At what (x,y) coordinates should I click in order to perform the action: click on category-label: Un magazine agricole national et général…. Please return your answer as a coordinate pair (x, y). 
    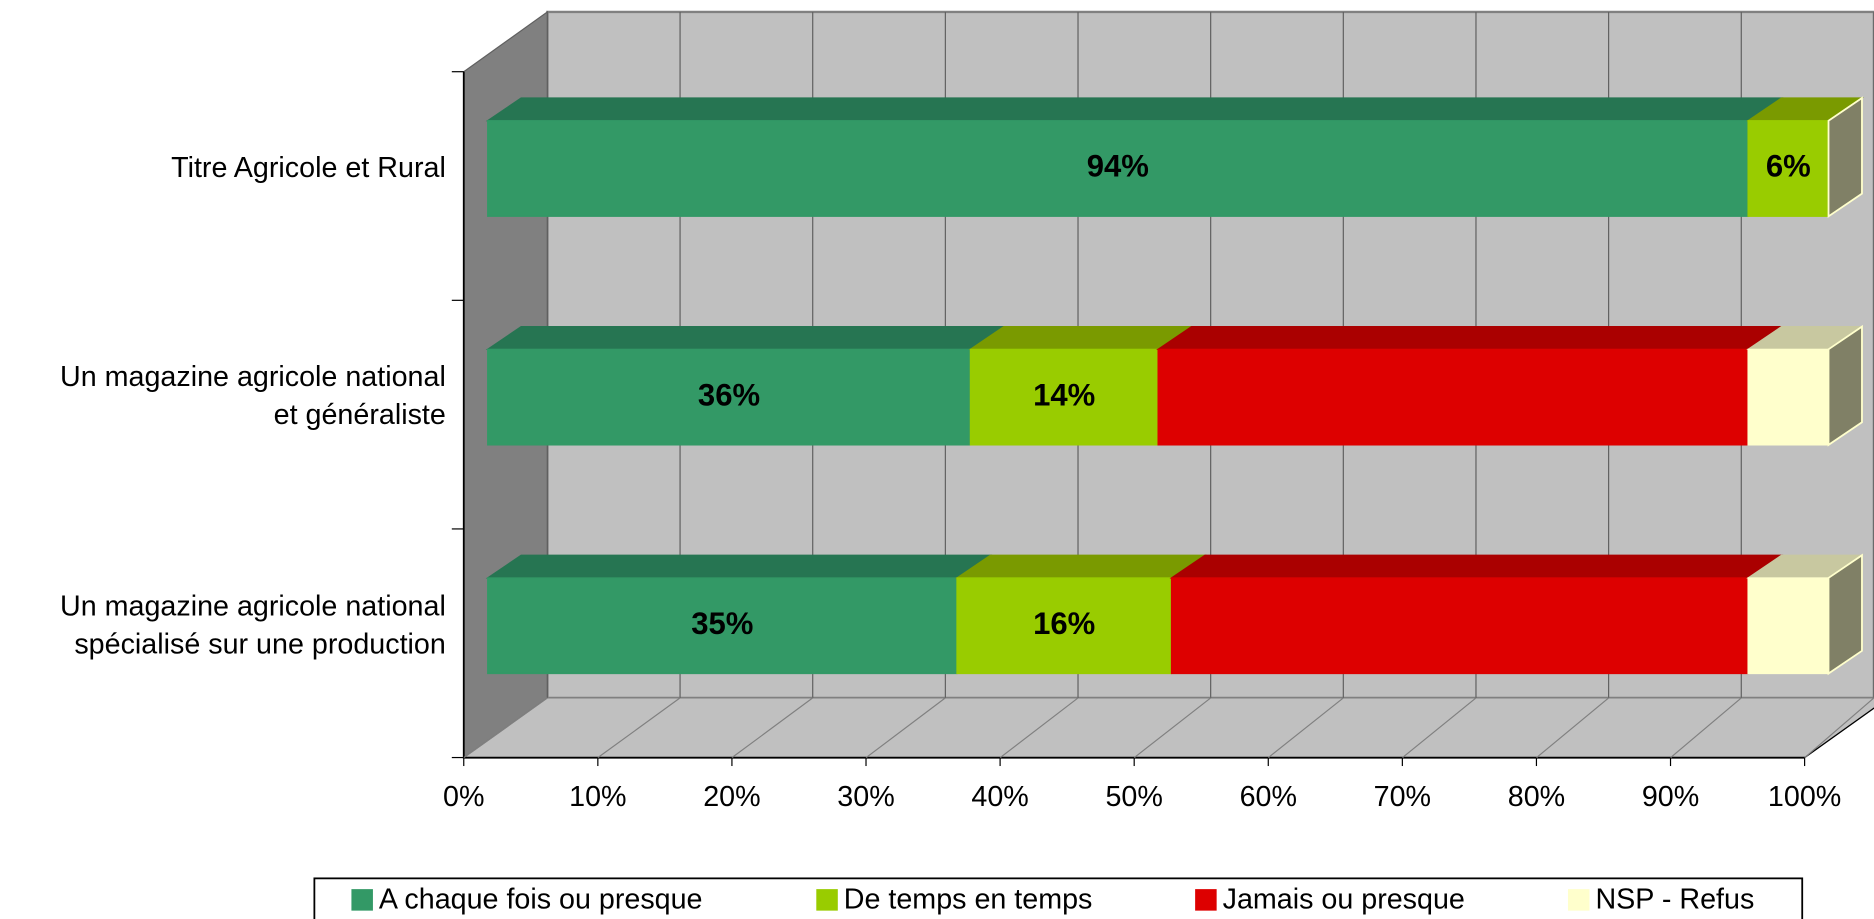
    Looking at the image, I should click on (252, 396).